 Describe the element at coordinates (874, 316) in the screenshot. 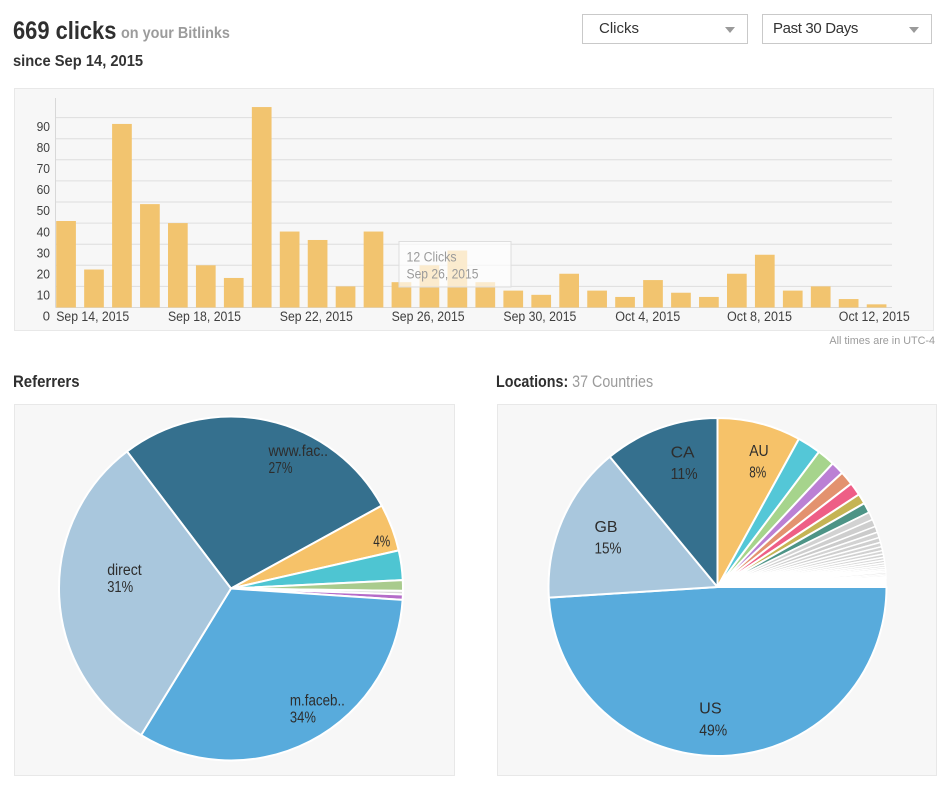

I see `svg-text: Oct 12, 2015` at that location.